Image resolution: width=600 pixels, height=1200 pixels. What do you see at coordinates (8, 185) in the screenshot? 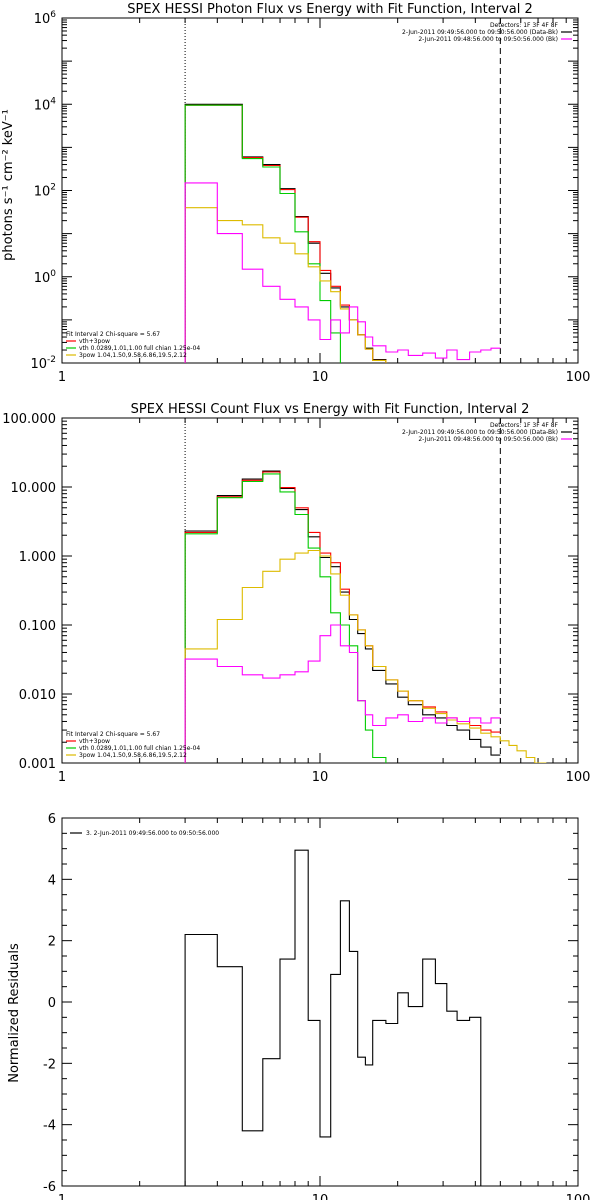
I see `photon-flux-ylabel: photons s⁻¹ cm⁻² keV⁻¹` at bounding box center [8, 185].